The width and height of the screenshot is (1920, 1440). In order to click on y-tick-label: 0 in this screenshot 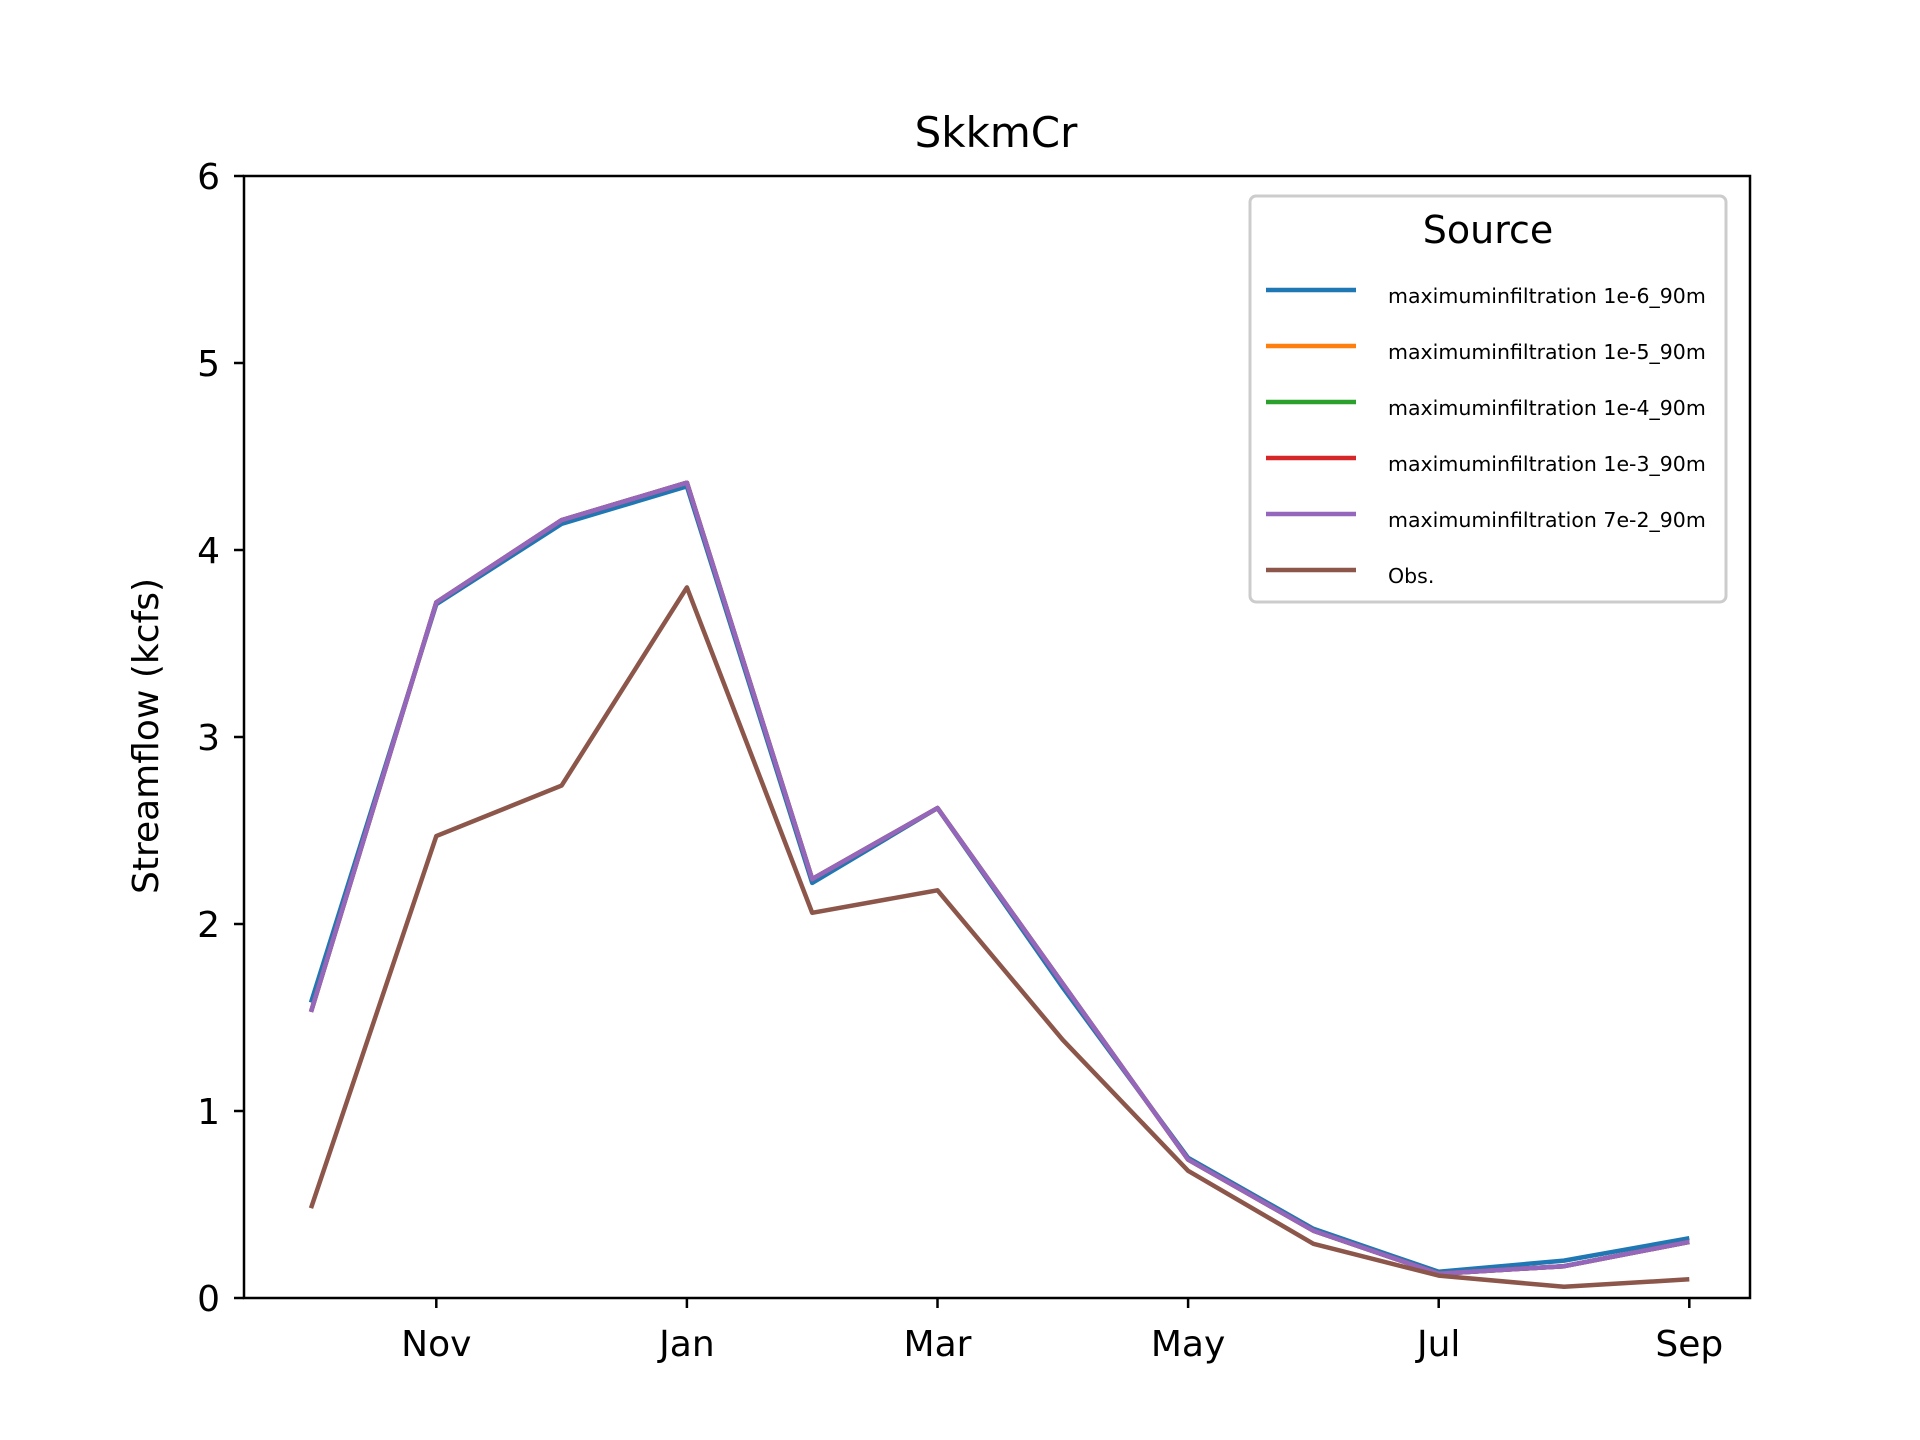, I will do `click(208, 1299)`.